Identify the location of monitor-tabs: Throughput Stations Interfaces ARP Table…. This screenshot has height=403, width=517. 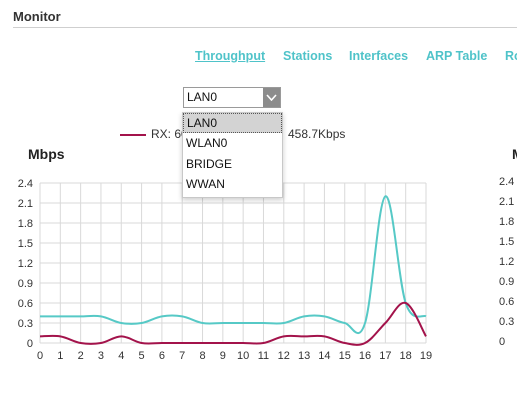
(258, 58).